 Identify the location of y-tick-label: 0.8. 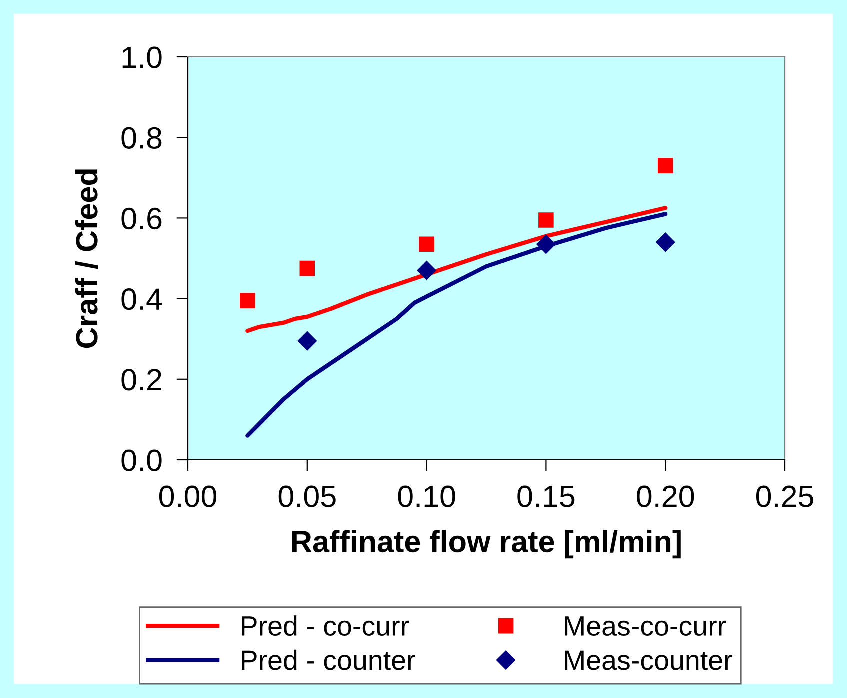
(142, 138).